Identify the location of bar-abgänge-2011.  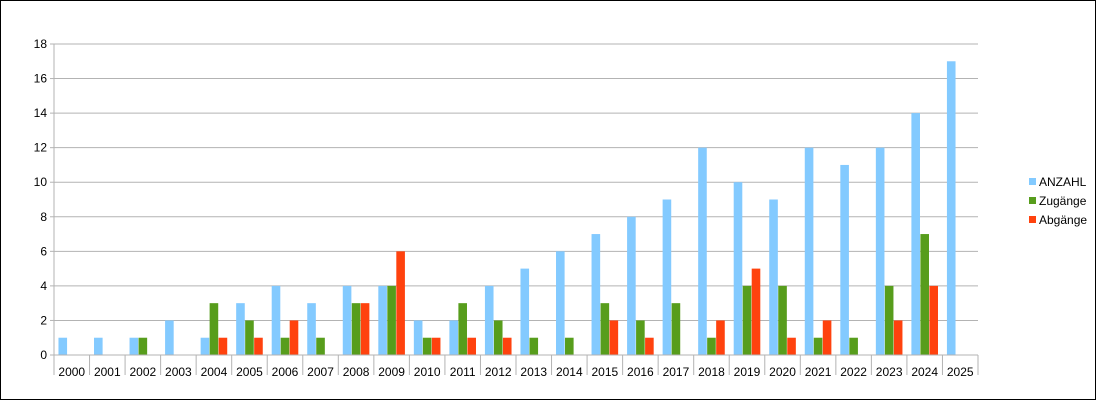
(471, 346).